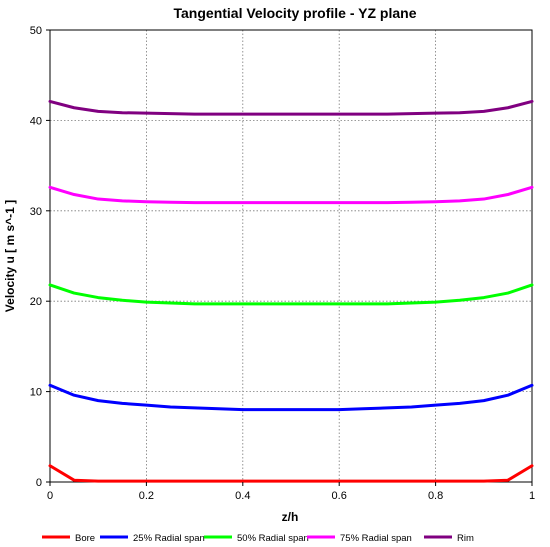 This screenshot has height=547, width=550. What do you see at coordinates (36, 393) in the screenshot?
I see `y-tick-label: 10` at bounding box center [36, 393].